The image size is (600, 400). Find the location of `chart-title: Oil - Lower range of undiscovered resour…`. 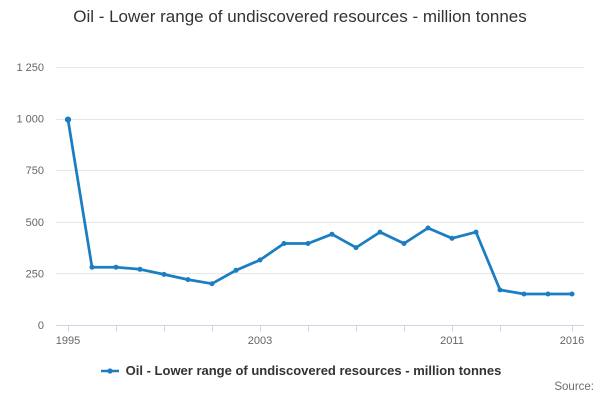

chart-title: Oil - Lower range of undiscovered resour… is located at coordinates (300, 16).